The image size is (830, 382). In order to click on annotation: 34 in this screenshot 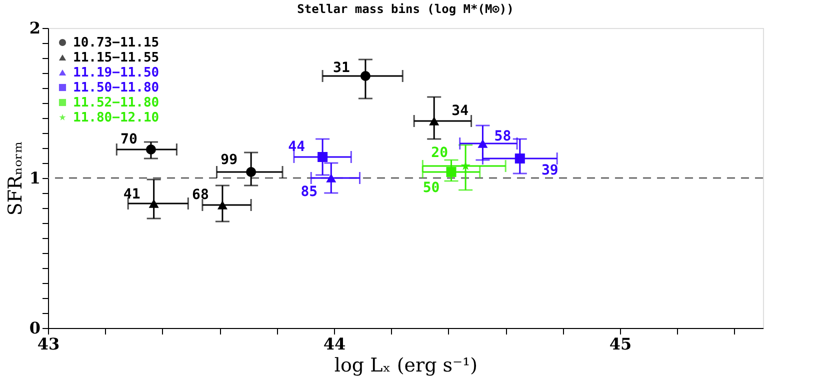, I will do `click(460, 111)`.